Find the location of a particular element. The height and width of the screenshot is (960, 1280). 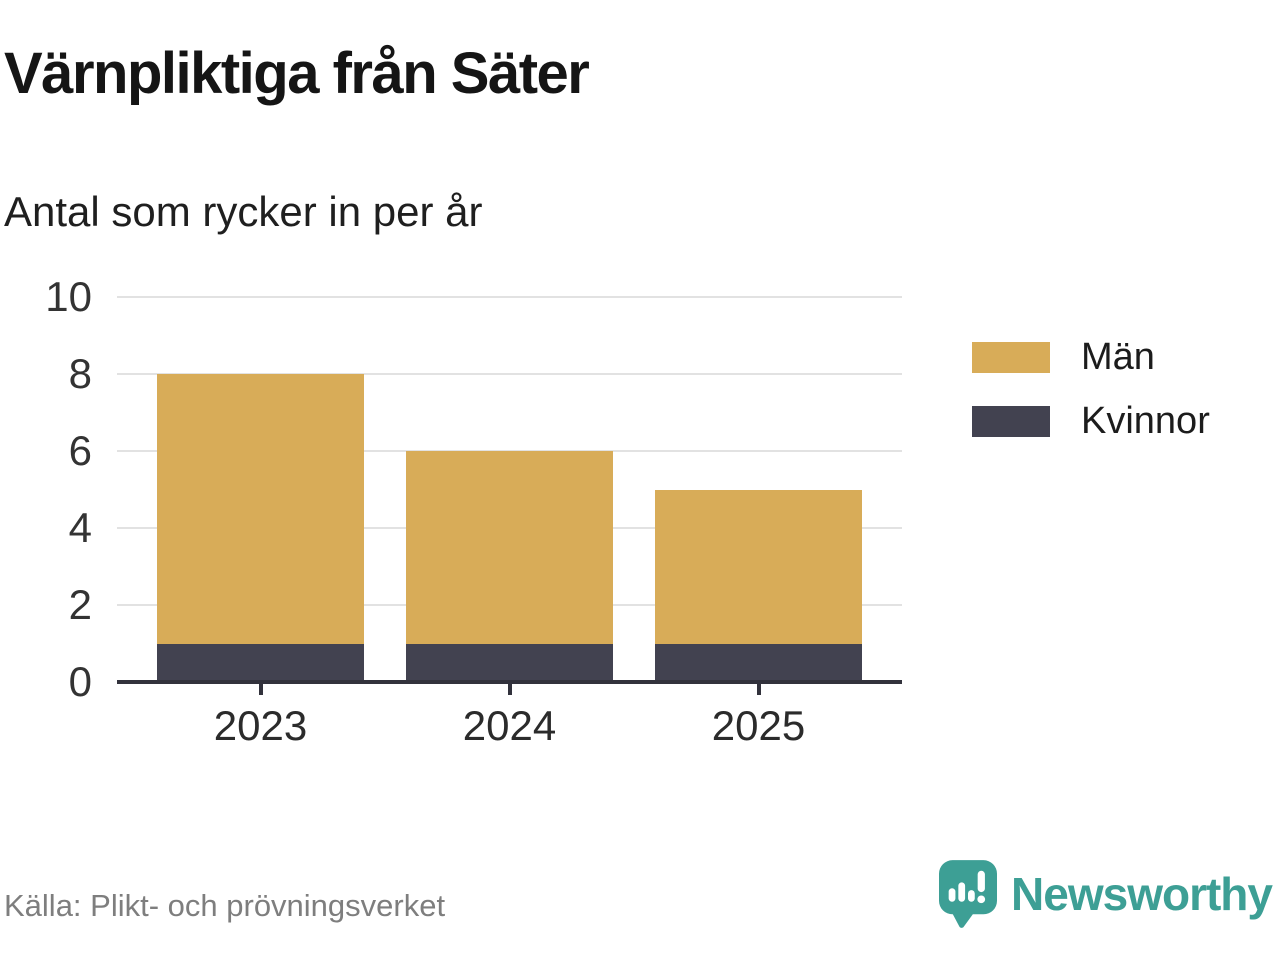

x-axis-label: 2024 is located at coordinates (509, 725).